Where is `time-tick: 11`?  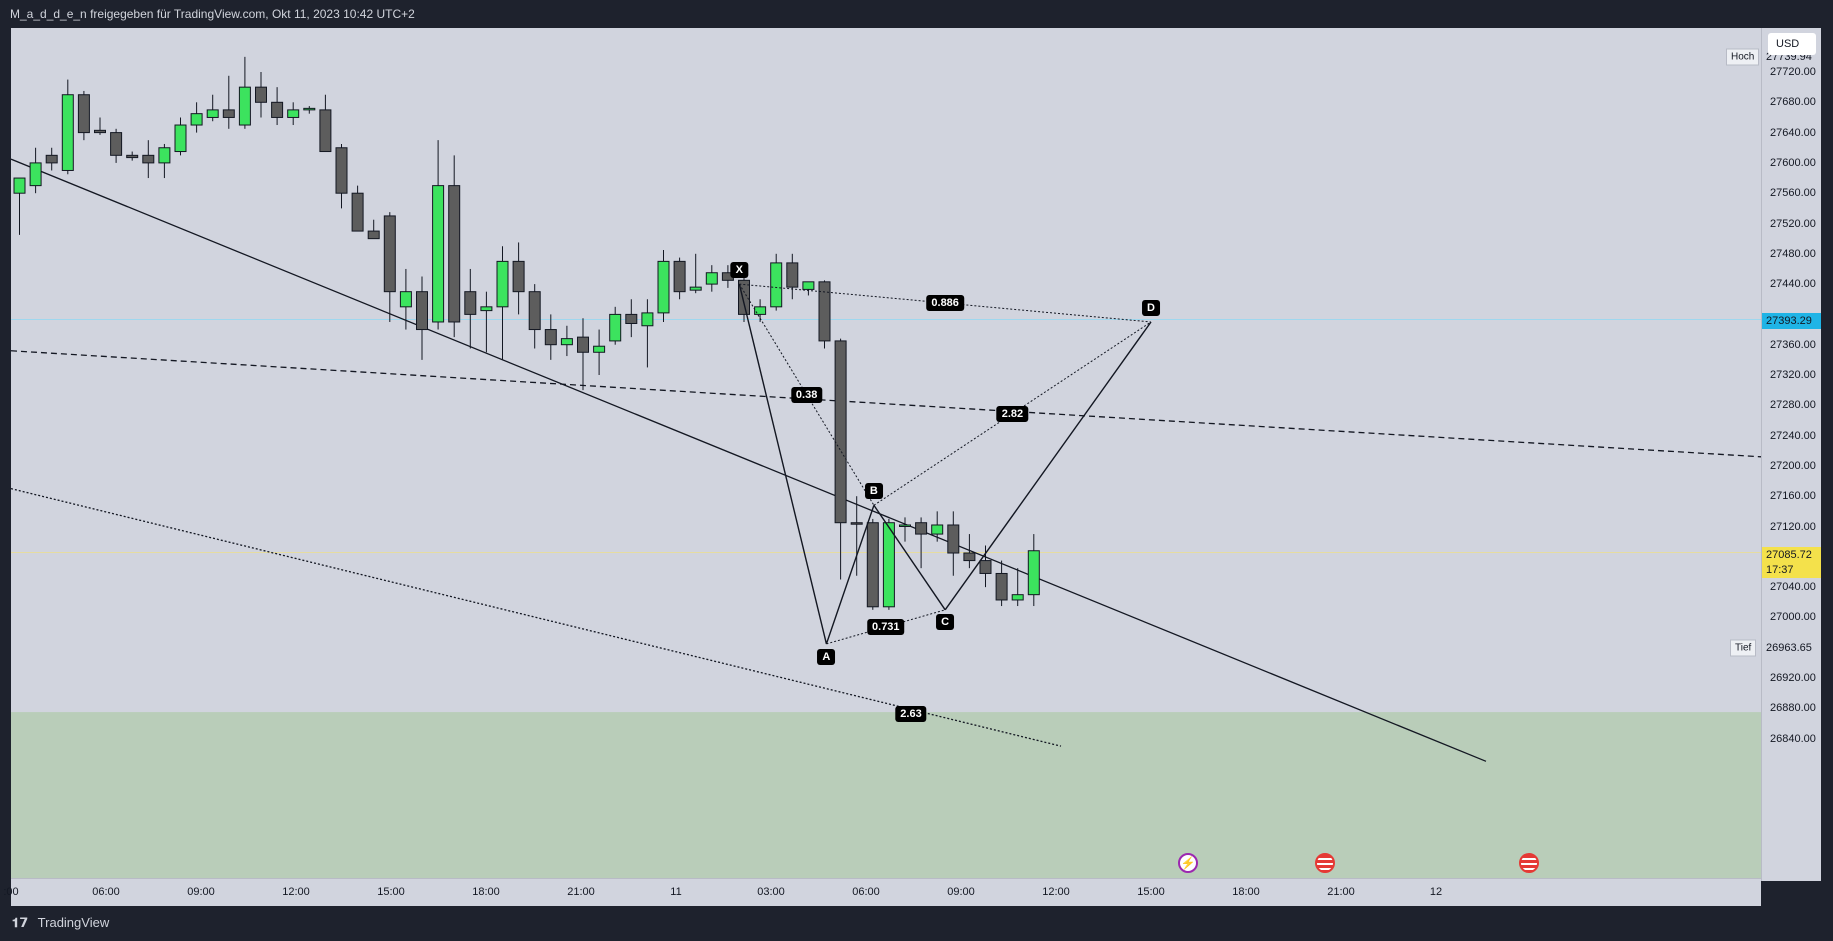 time-tick: 11 is located at coordinates (676, 892).